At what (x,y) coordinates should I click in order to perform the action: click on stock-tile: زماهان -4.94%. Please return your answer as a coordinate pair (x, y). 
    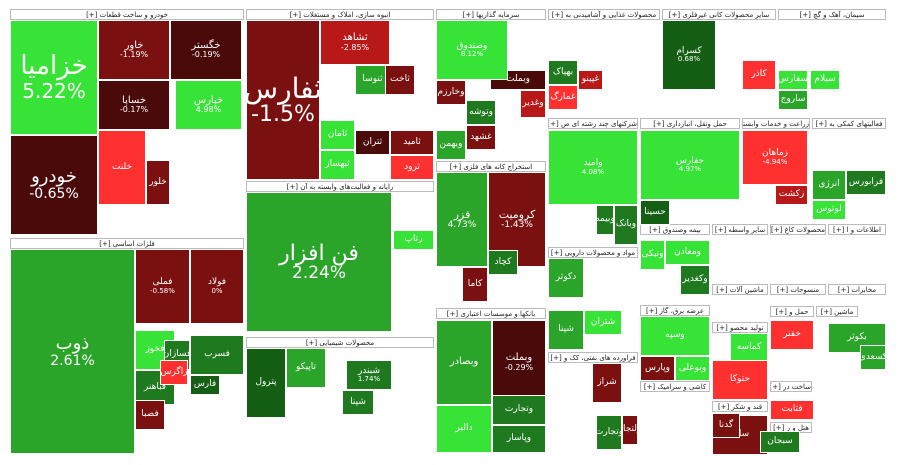
    Looking at the image, I should click on (775, 157).